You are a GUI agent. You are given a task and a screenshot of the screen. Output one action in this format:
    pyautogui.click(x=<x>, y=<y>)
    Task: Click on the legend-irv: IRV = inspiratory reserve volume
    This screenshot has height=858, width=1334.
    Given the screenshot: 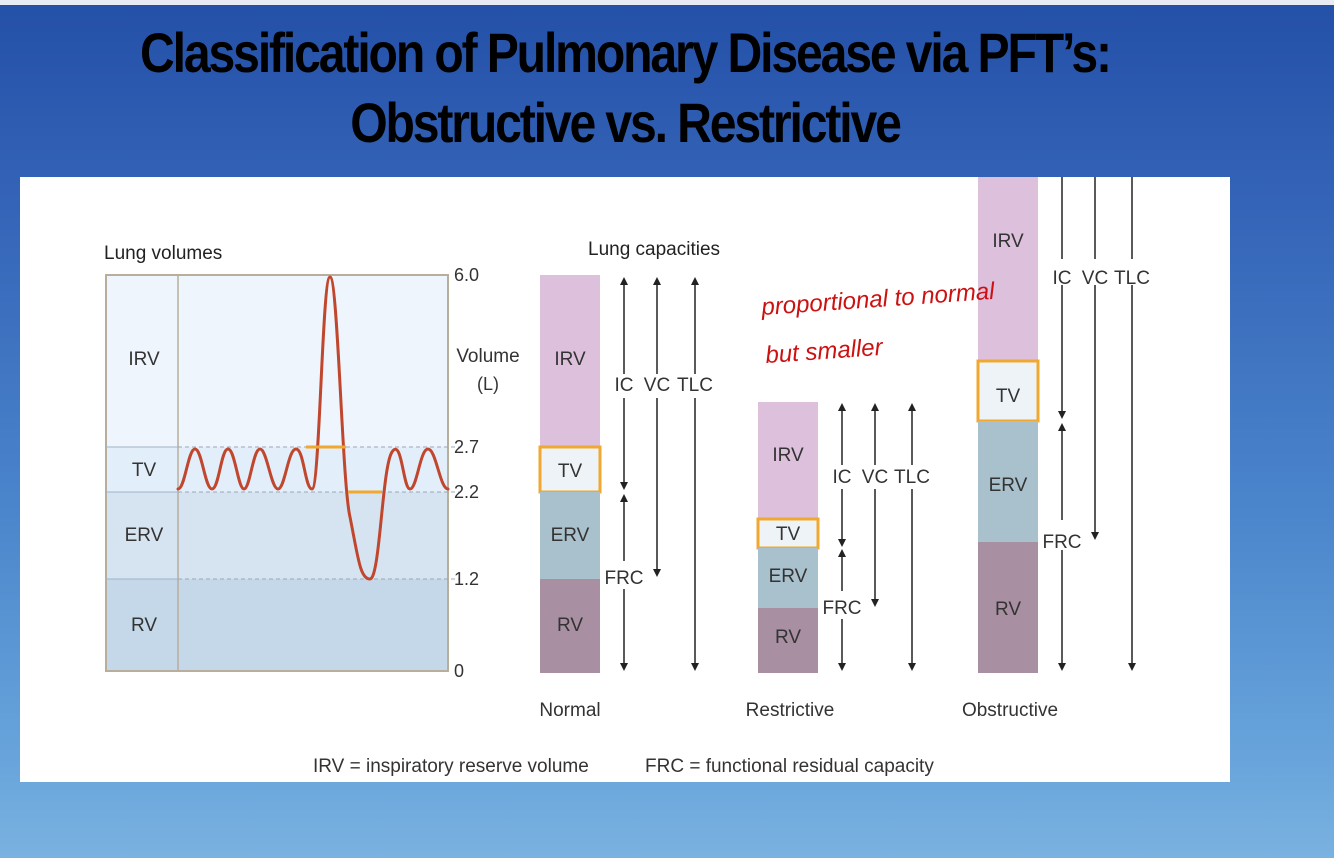 What is the action you would take?
    pyautogui.click(x=451, y=766)
    